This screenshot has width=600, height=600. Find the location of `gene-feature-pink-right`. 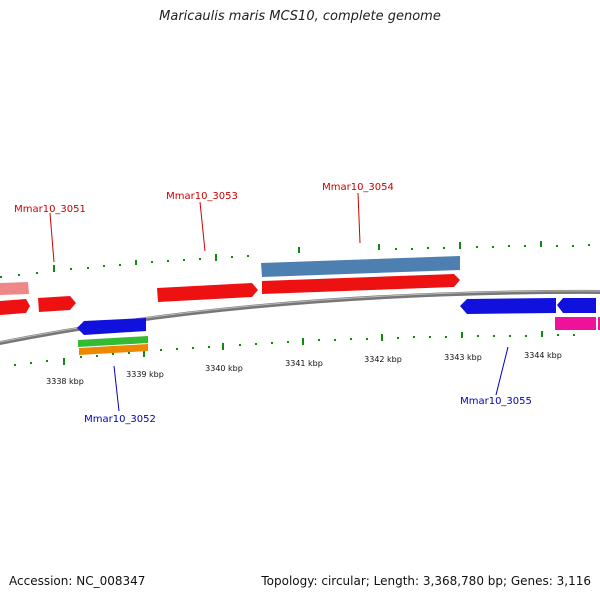

gene-feature-pink-right is located at coordinates (575, 323).